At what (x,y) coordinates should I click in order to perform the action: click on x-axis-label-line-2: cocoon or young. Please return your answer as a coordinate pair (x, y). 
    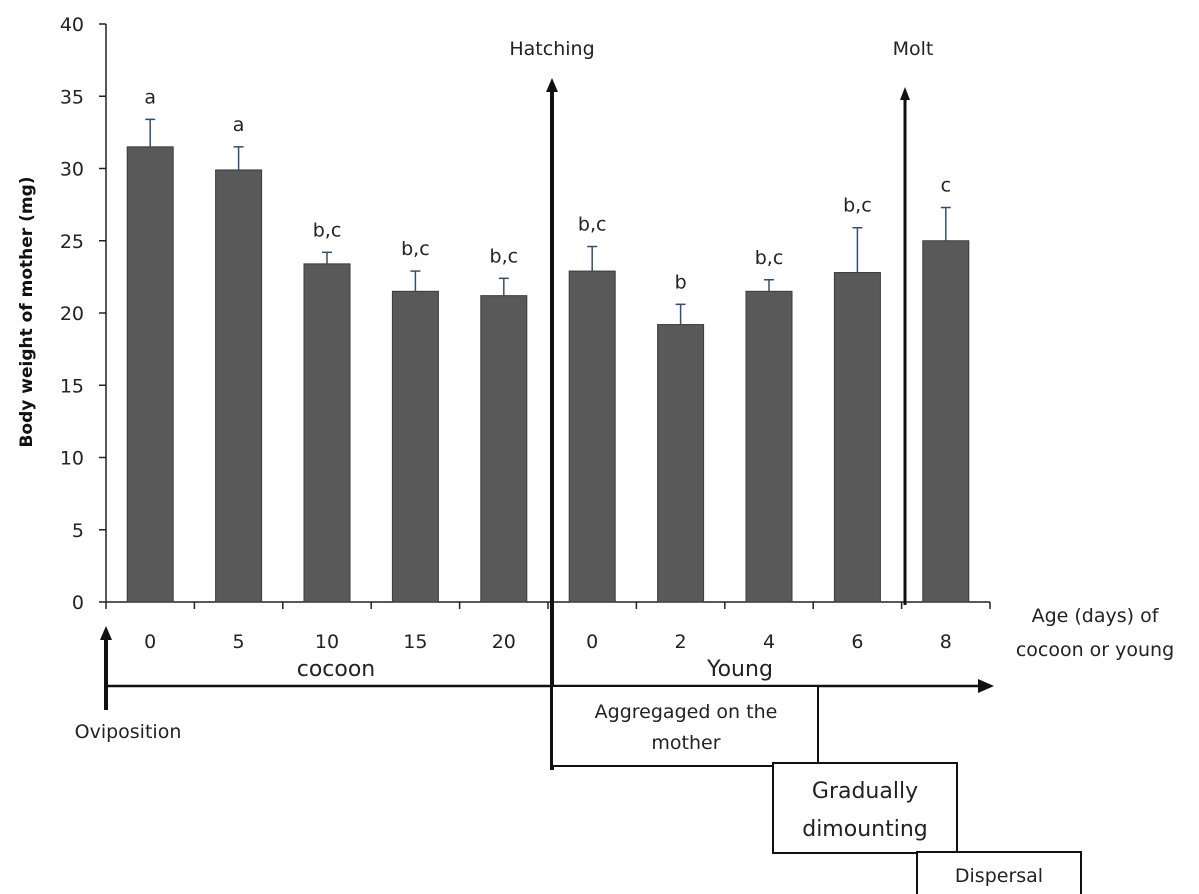
    Looking at the image, I should click on (1095, 650).